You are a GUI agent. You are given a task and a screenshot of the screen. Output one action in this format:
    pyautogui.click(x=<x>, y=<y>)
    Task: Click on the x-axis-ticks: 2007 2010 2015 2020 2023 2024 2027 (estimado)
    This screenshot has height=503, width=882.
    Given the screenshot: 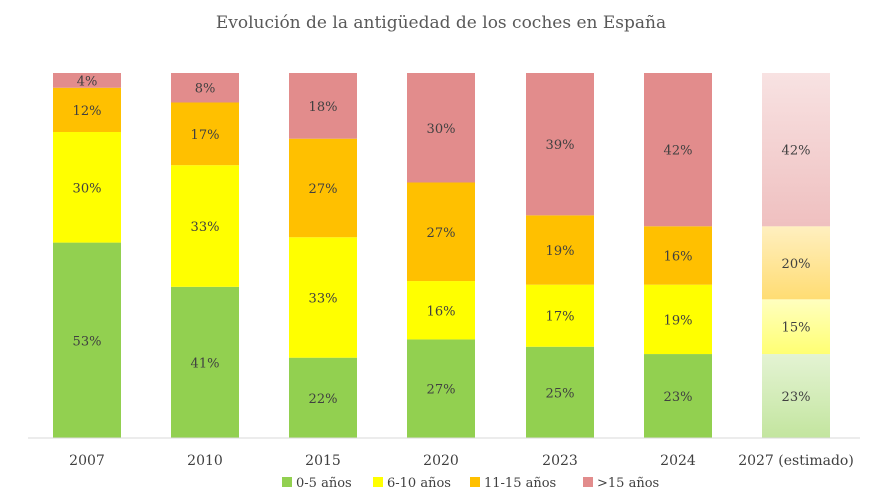 What is the action you would take?
    pyautogui.click(x=461, y=461)
    